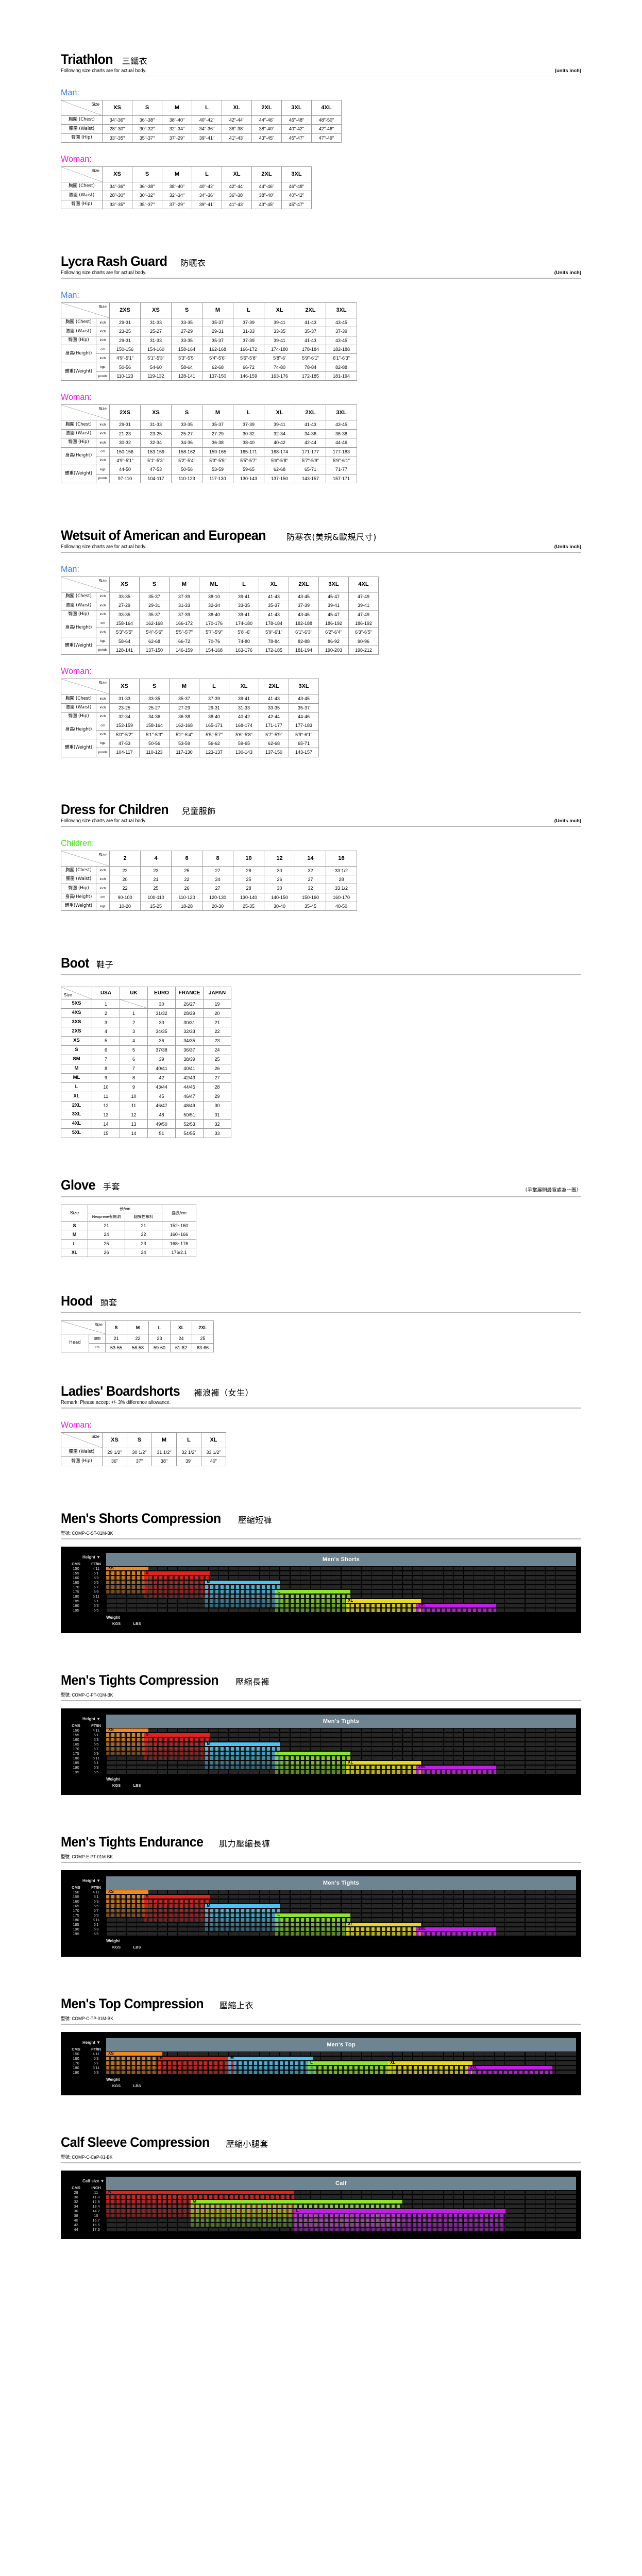 Image resolution: width=642 pixels, height=2576 pixels. Describe the element at coordinates (334, 596) in the screenshot. I see `table-cell: 45-47` at that location.